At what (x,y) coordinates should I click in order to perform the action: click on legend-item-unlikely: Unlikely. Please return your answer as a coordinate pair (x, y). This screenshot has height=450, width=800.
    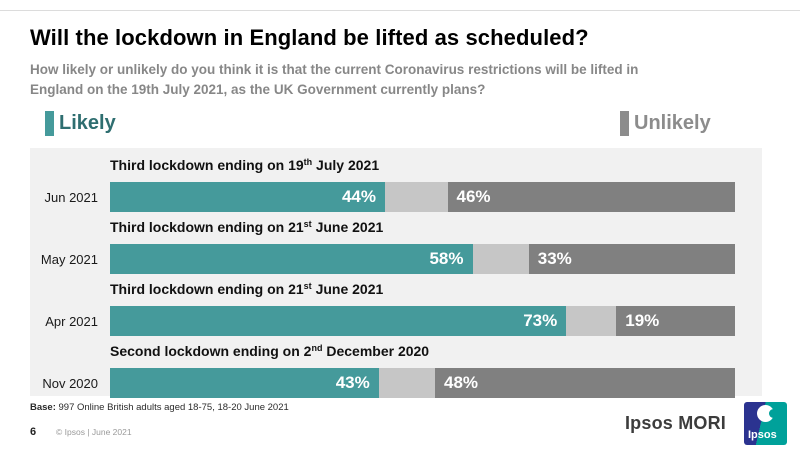
    Looking at the image, I should click on (665, 124).